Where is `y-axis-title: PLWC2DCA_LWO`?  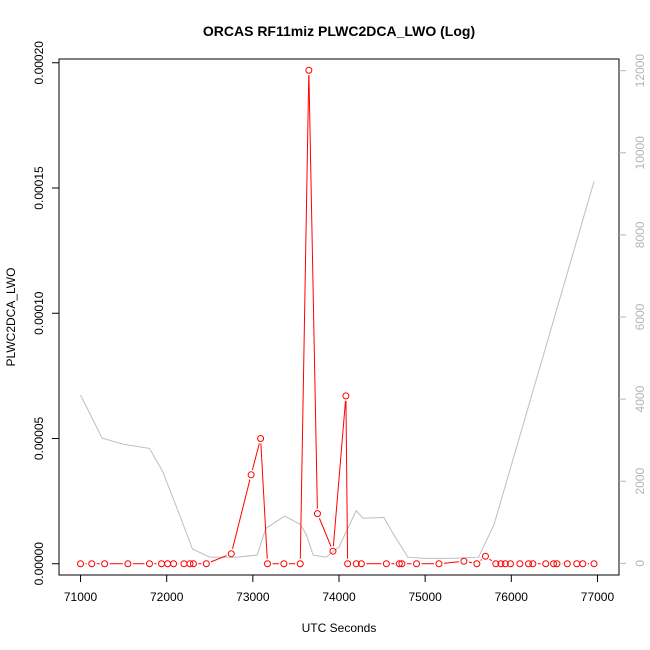
y-axis-title: PLWC2DCA_LWO is located at coordinates (11, 317).